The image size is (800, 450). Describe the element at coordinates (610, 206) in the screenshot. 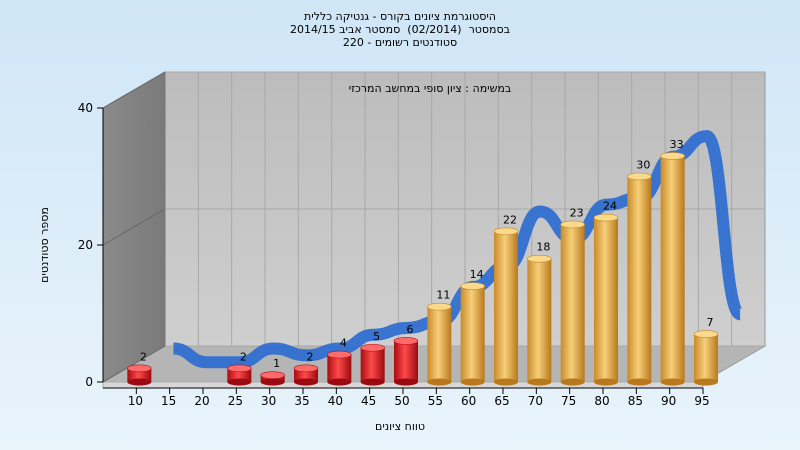

I see `bar-value-label: 24` at that location.